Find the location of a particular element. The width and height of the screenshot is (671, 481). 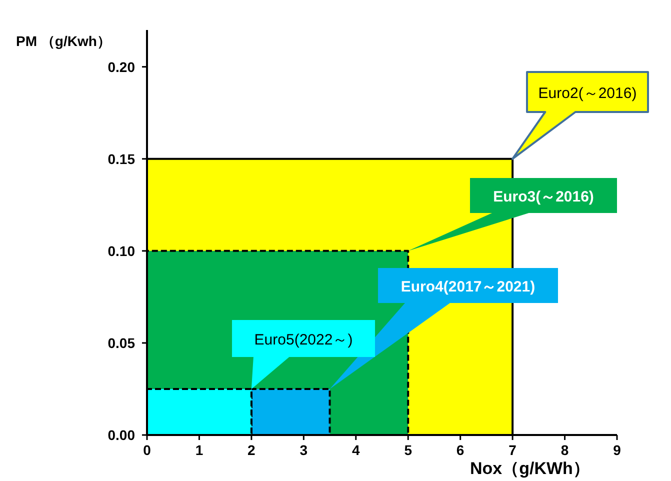

y-tick-label: 0.15 is located at coordinates (122, 158).